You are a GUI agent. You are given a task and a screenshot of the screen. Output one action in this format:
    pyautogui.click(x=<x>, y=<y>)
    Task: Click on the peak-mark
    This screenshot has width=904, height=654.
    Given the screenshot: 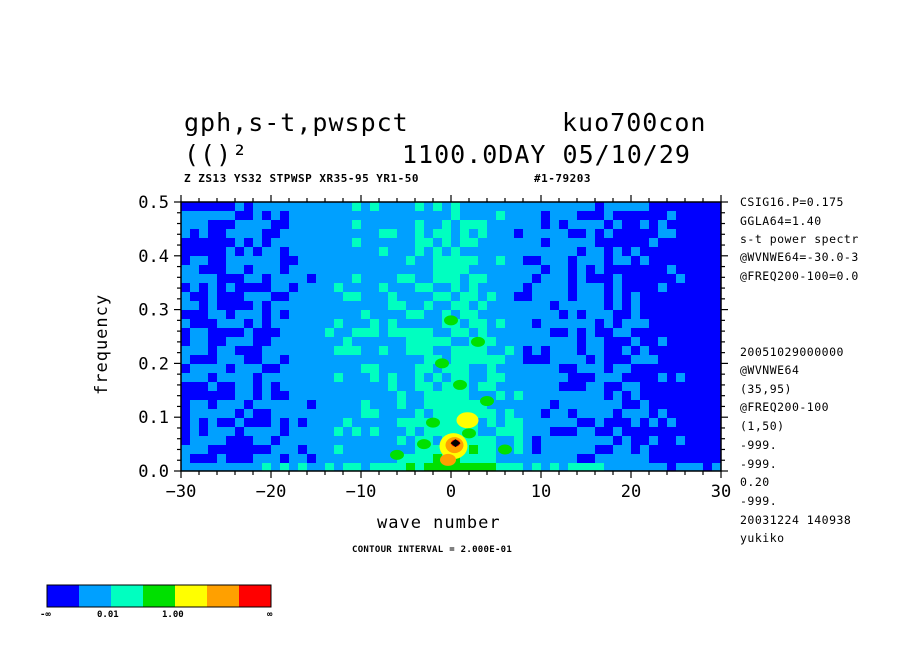 What is the action you would take?
    pyautogui.click(x=467, y=420)
    